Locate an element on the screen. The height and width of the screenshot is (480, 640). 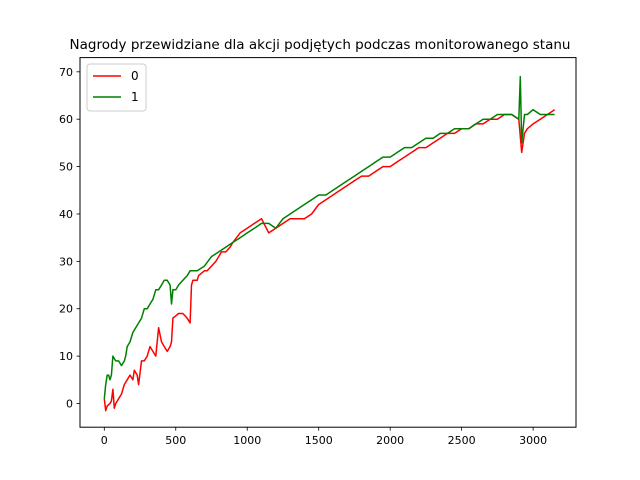
y-tick-label: 0 is located at coordinates (69, 404).